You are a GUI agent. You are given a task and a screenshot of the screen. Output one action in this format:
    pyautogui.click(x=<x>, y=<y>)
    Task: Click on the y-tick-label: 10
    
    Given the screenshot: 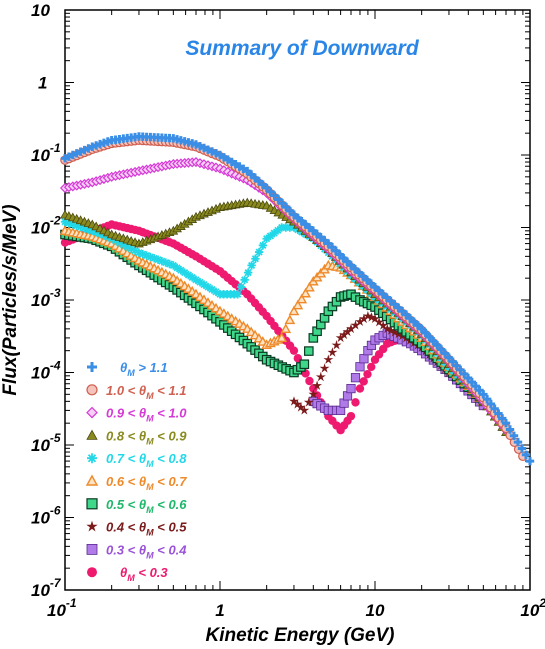 What is the action you would take?
    pyautogui.click(x=40, y=10)
    